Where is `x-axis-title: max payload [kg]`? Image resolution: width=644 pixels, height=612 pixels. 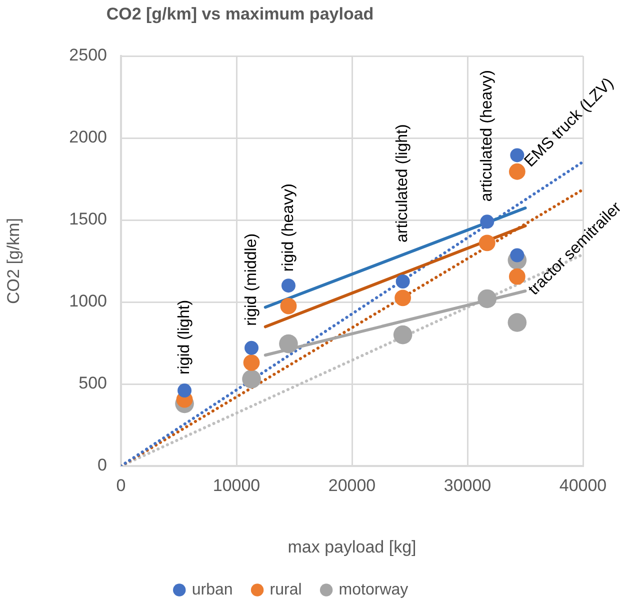
x-axis-title: max payload [kg] is located at coordinates (352, 546).